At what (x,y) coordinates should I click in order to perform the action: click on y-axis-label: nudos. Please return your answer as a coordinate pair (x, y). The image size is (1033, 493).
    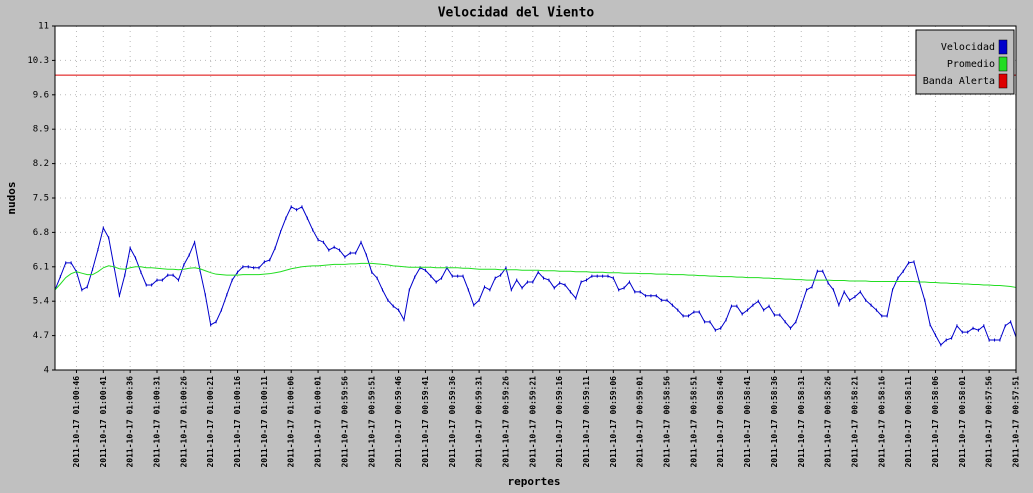
    Looking at the image, I should click on (11, 197).